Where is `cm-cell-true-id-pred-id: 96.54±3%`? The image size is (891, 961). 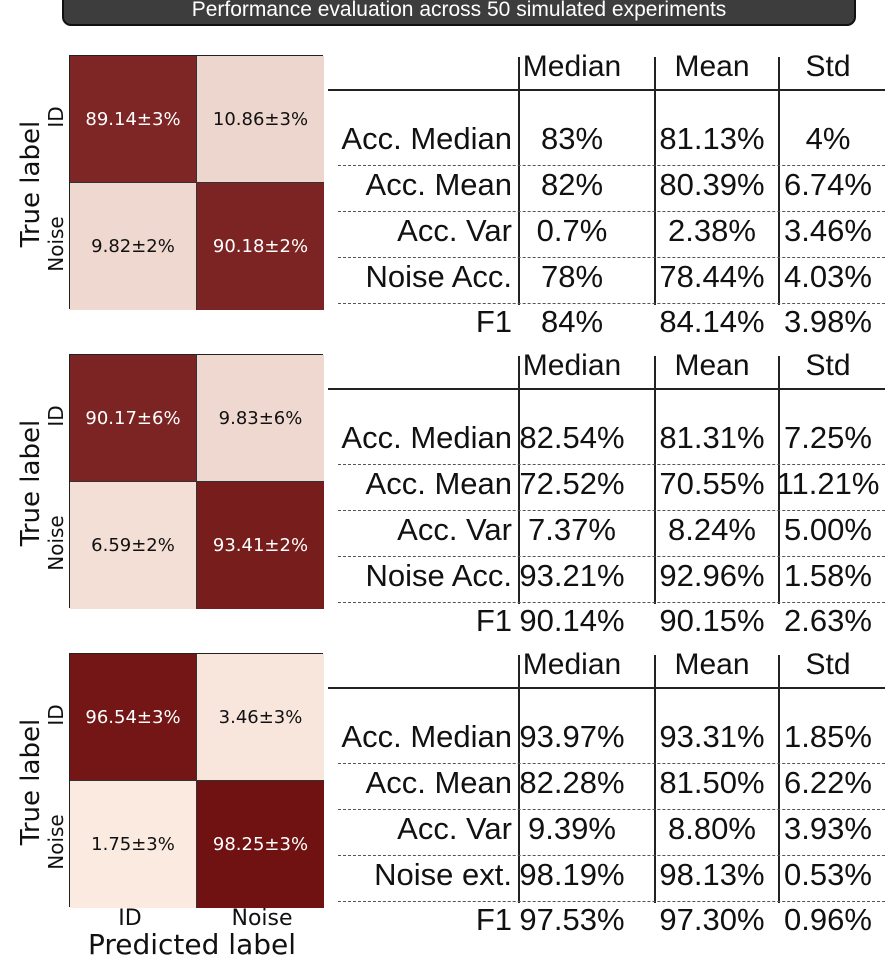
cm-cell-true-id-pred-id: 96.54±3% is located at coordinates (133, 717).